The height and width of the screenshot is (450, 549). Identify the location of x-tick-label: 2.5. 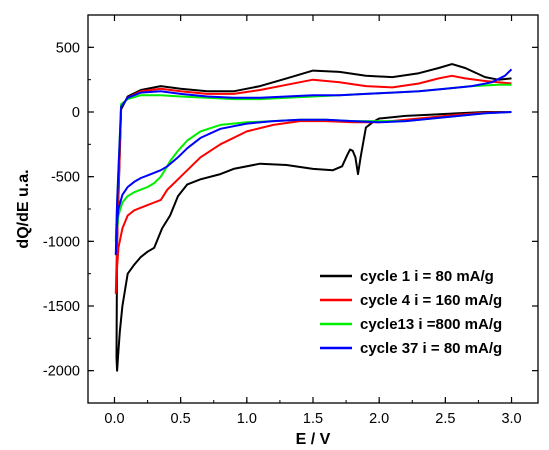
(445, 419).